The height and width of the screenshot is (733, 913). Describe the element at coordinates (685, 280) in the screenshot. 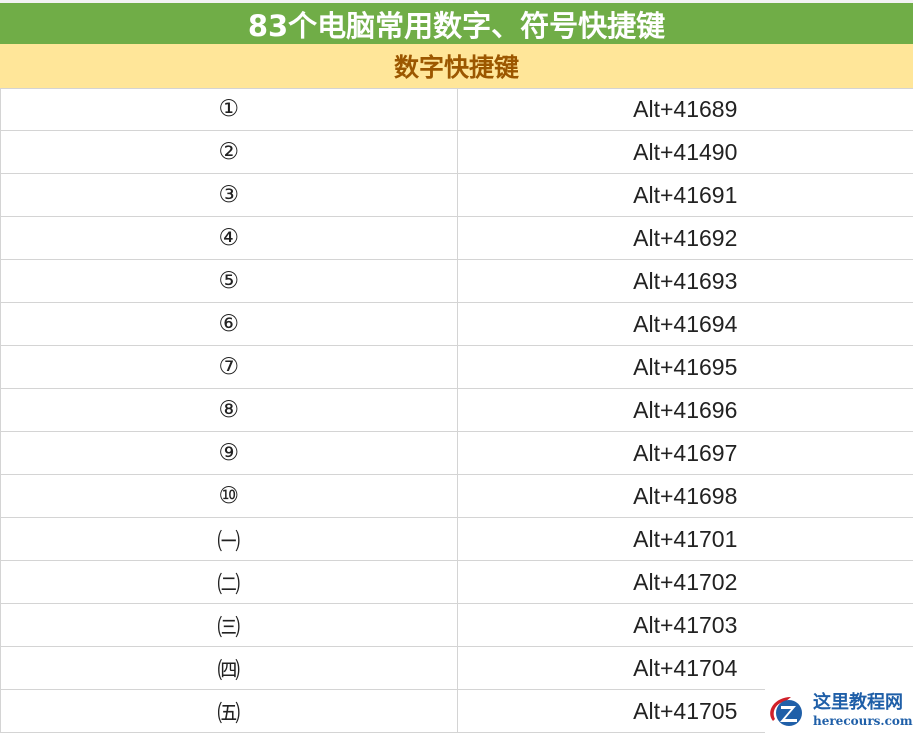

I see `shortcut-cell: Alt+41693` at that location.